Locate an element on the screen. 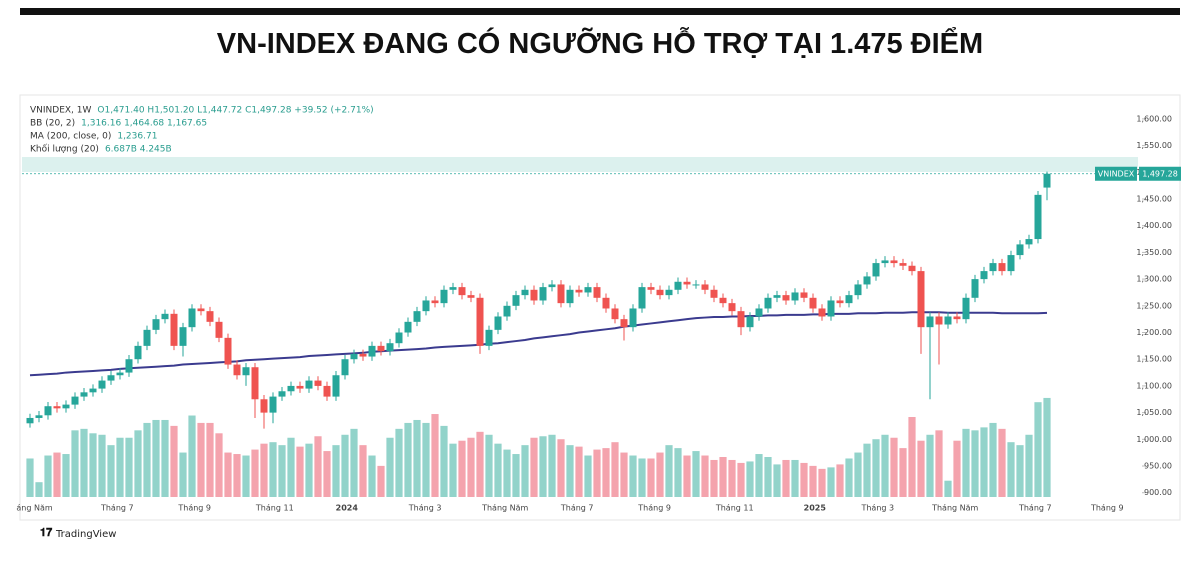 The image size is (1200, 564). y-tick-label: 1,100.00 is located at coordinates (1154, 385).